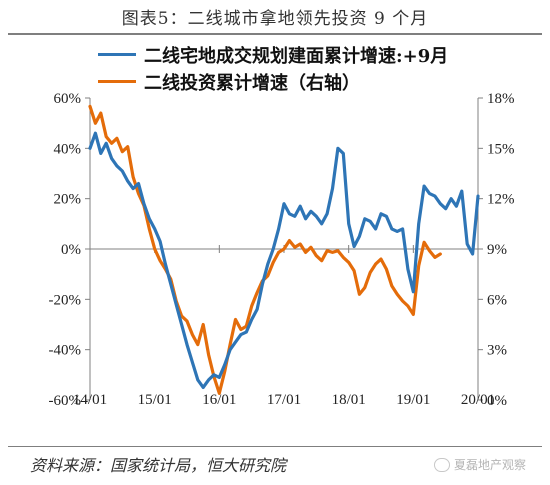  Describe the element at coordinates (497, 351) in the screenshot. I see `y-tick-label-right: 3%` at that location.